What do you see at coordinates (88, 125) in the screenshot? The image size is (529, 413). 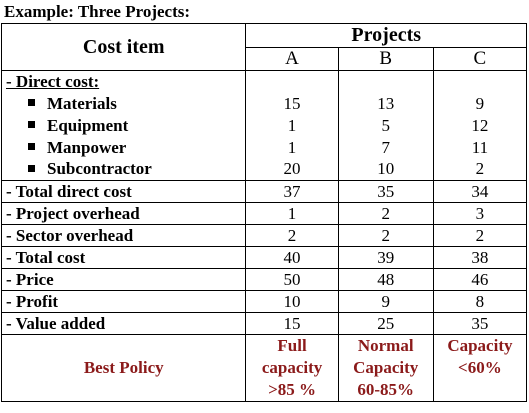 I see `row-label: Equipment` at bounding box center [88, 125].